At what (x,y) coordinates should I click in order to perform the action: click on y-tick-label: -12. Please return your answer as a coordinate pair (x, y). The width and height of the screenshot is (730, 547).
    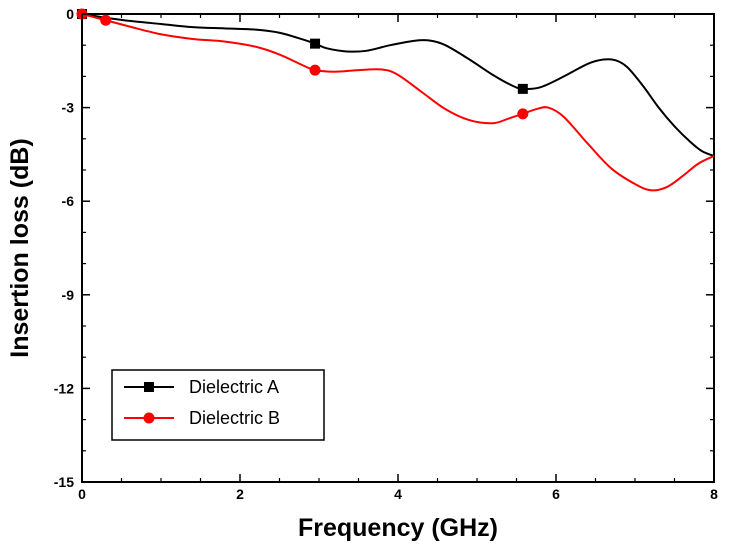
    Looking at the image, I should click on (64, 388).